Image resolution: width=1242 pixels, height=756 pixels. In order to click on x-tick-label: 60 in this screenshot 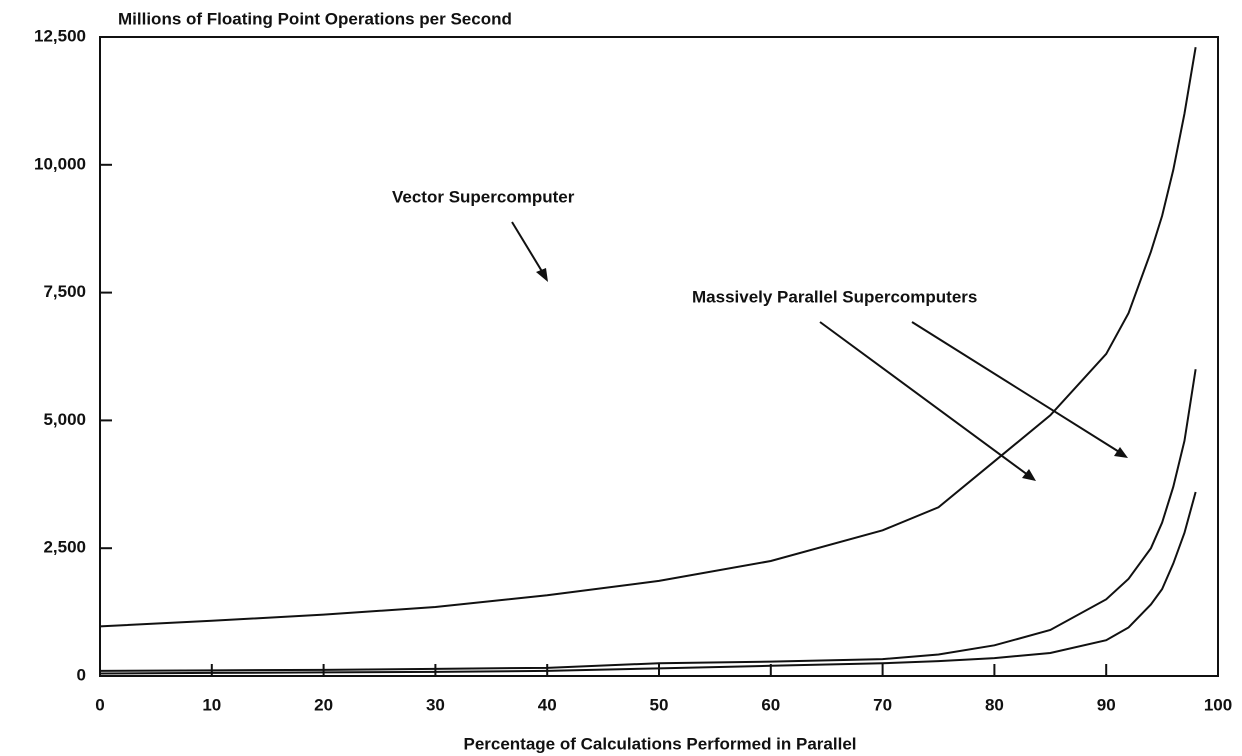, I will do `click(770, 704)`.